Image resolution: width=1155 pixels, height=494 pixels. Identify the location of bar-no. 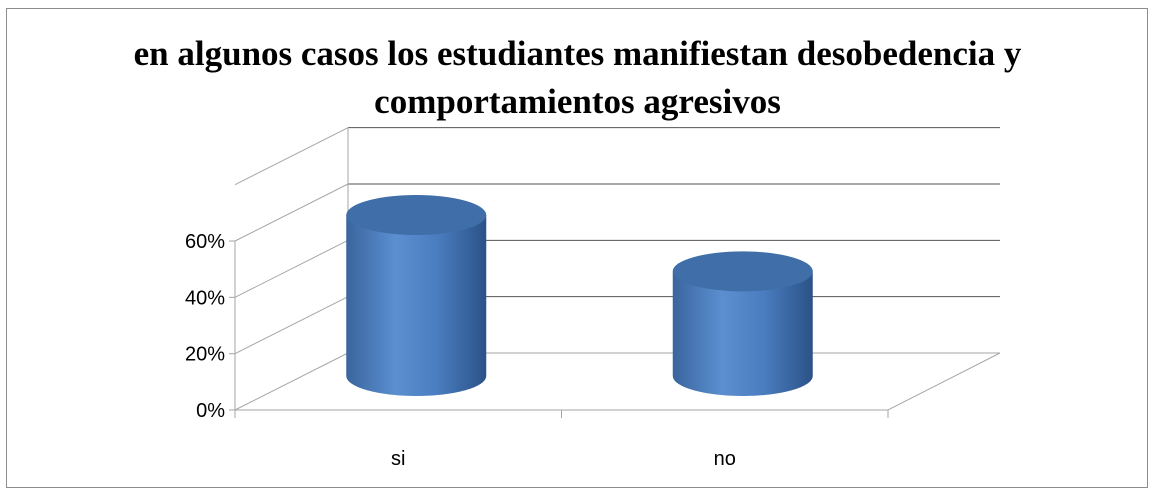
(742, 324).